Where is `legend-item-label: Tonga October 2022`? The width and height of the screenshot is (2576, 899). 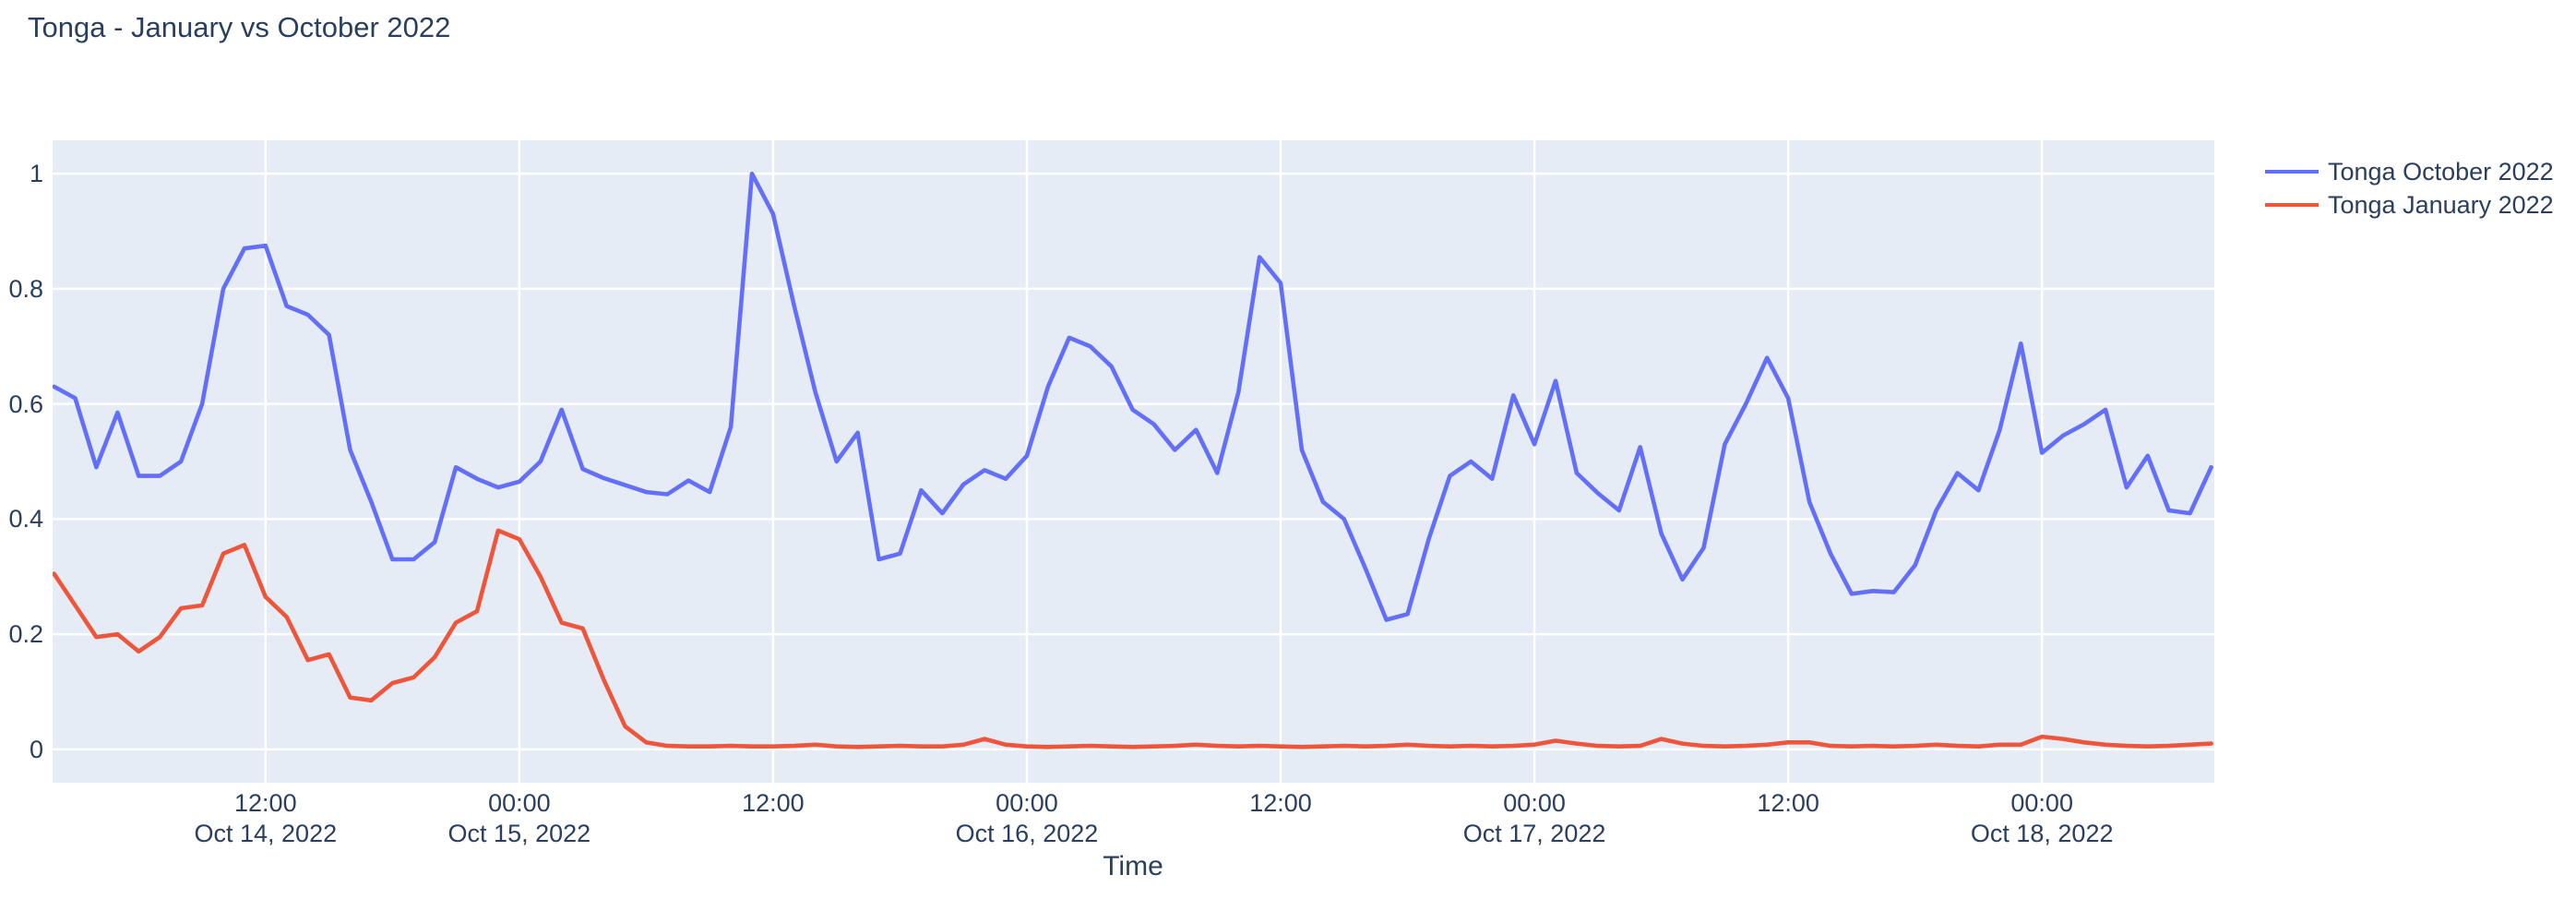 legend-item-label: Tonga October 2022 is located at coordinates (2441, 171).